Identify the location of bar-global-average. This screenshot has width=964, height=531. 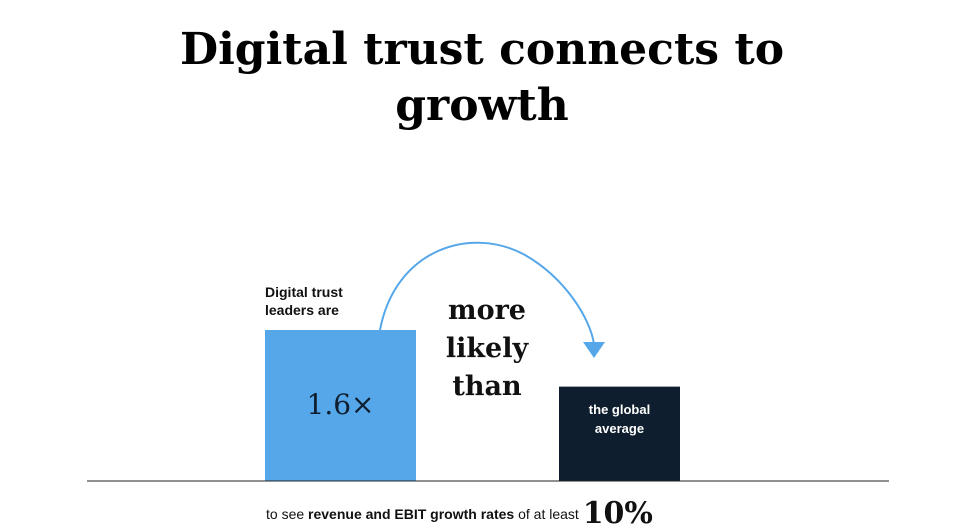
(619, 433).